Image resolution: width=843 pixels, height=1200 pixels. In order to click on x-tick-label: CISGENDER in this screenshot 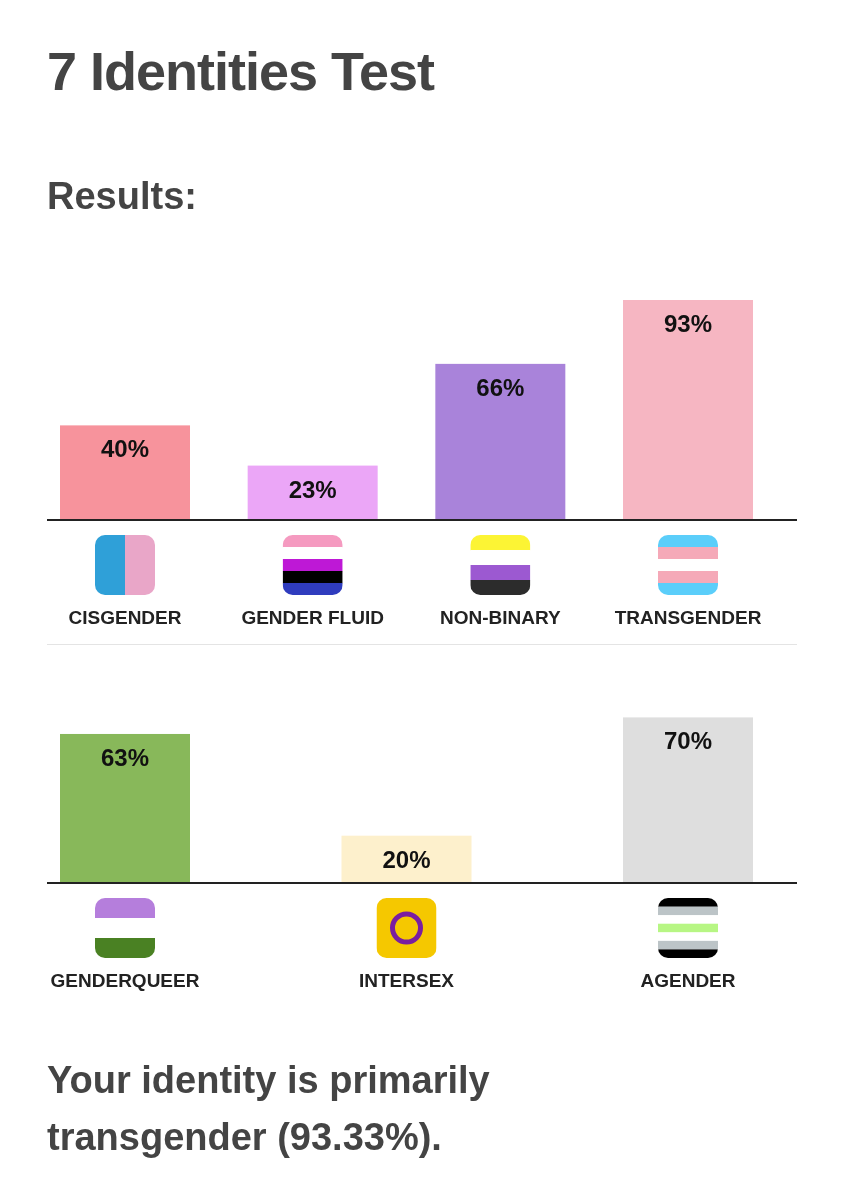, I will do `click(125, 617)`.